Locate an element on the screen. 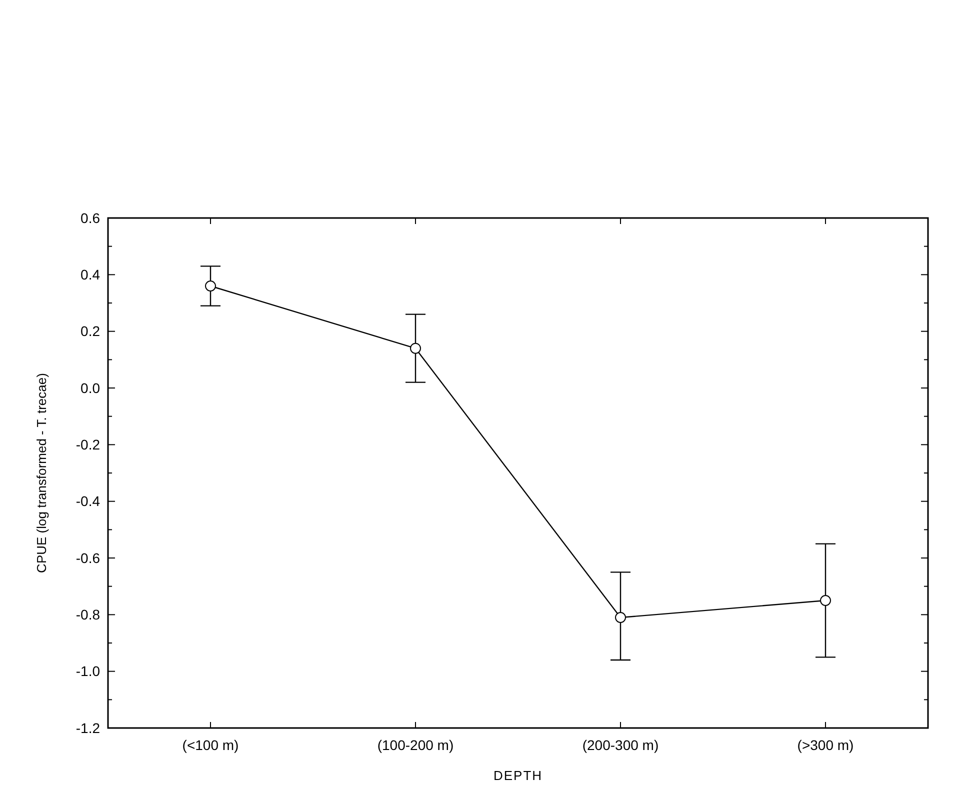 The height and width of the screenshot is (796, 969). x-tick-label: (100-200 m) is located at coordinates (415, 745).